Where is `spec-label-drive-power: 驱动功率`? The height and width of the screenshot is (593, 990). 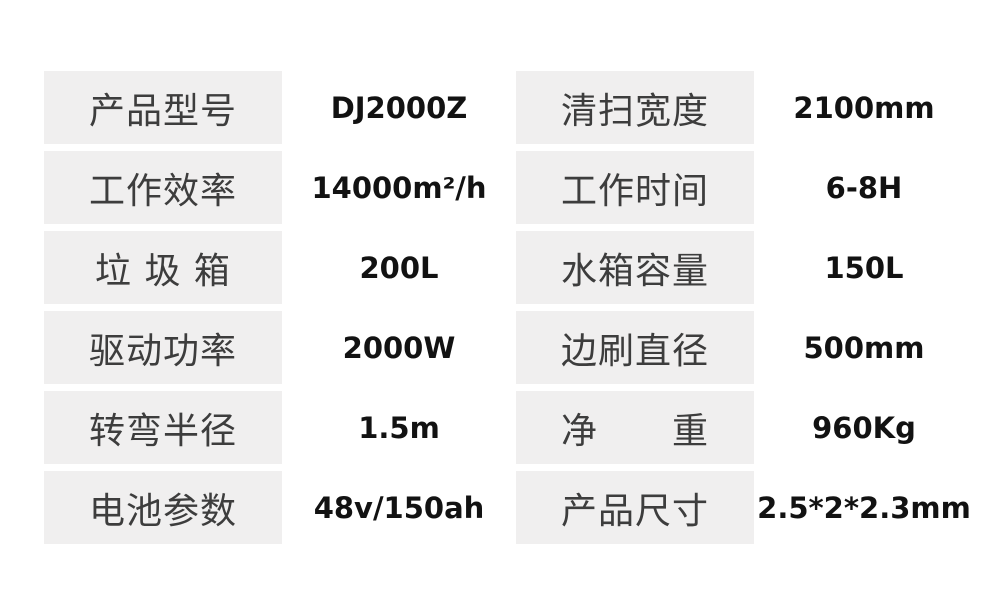 spec-label-drive-power: 驱动功率 is located at coordinates (163, 347).